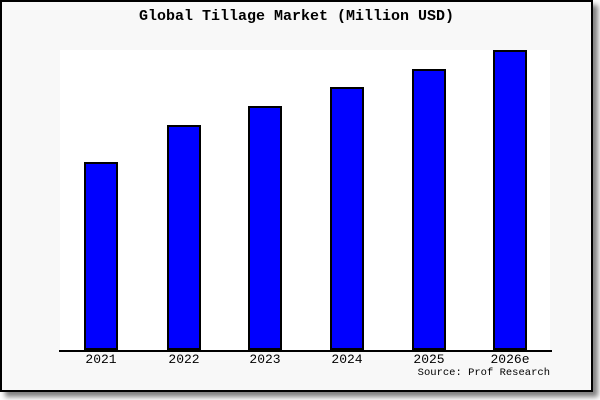  Describe the element at coordinates (101, 256) in the screenshot. I see `bar-2021` at that location.